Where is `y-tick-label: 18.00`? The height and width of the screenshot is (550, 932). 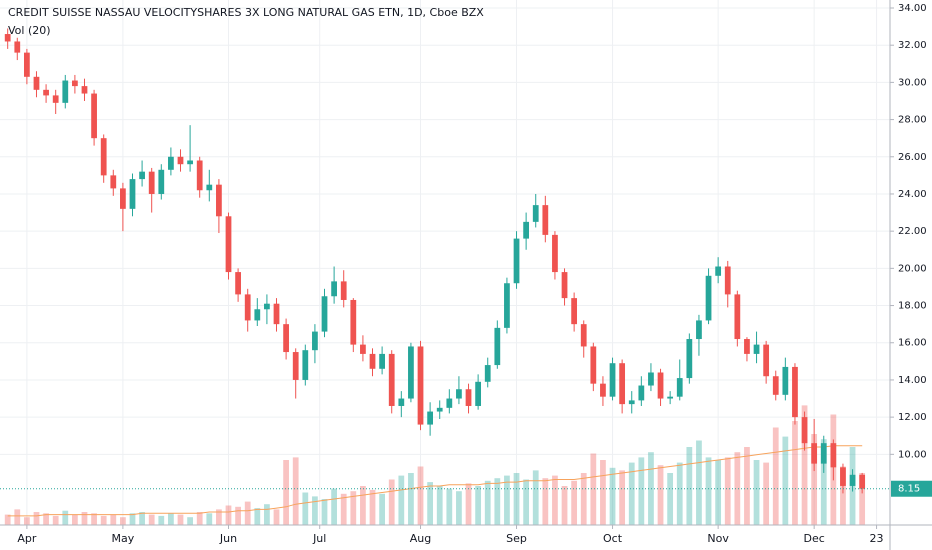 y-tick-label: 18.00 is located at coordinates (912, 306).